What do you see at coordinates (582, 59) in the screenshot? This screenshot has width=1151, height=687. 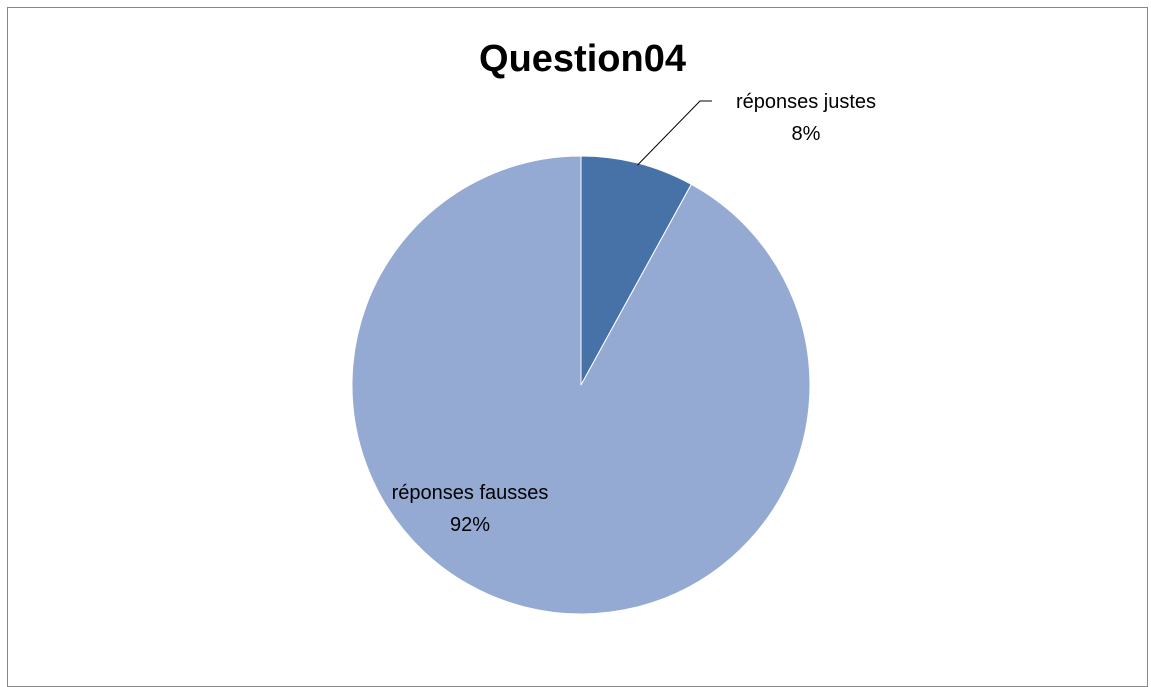 I see `chart-title: Question04` at bounding box center [582, 59].